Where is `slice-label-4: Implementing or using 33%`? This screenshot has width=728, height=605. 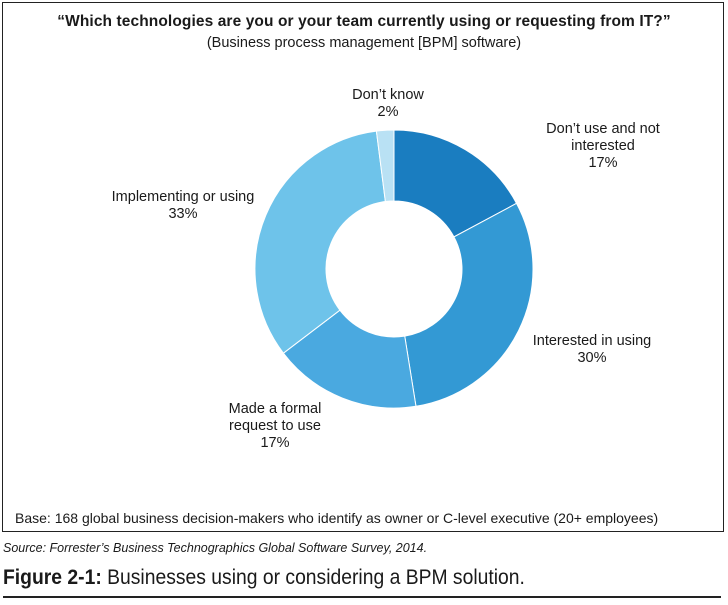
slice-label-4: Implementing or using 33% is located at coordinates (183, 206).